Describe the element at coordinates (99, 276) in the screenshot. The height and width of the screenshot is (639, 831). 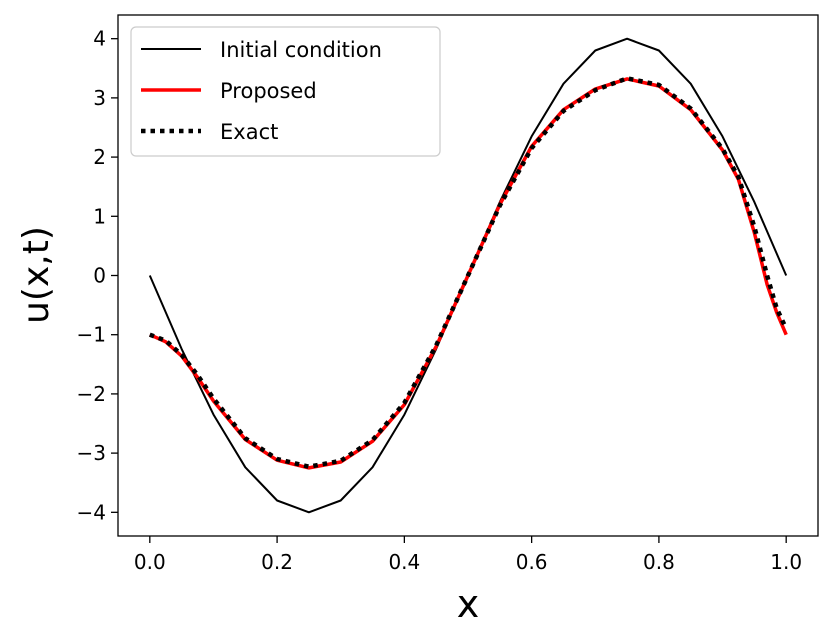
I see `y-tick-label: 0` at that location.